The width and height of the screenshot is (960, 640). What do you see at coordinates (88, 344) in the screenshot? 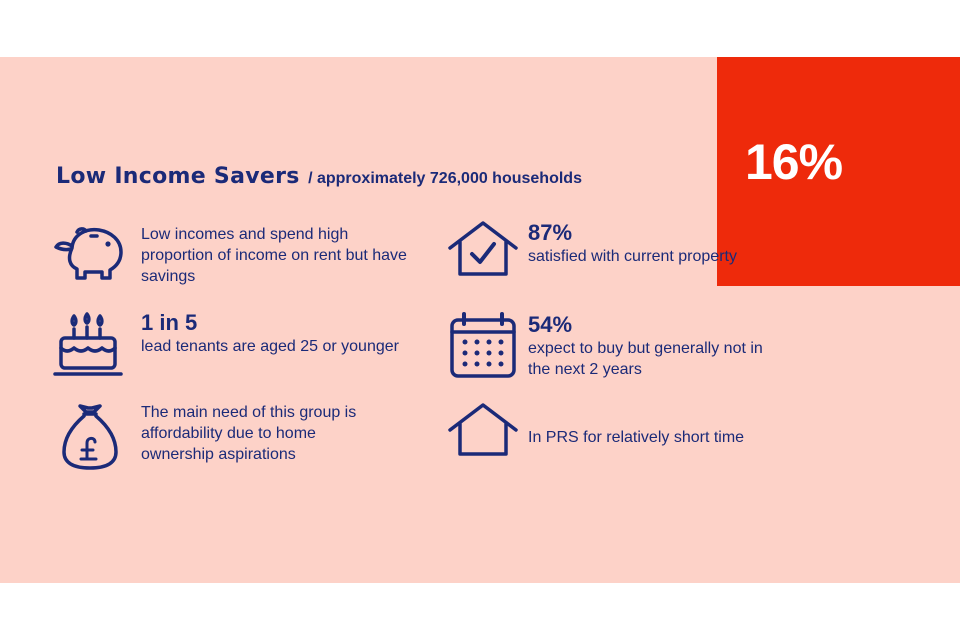
I see `birthday-cake-icon` at bounding box center [88, 344].